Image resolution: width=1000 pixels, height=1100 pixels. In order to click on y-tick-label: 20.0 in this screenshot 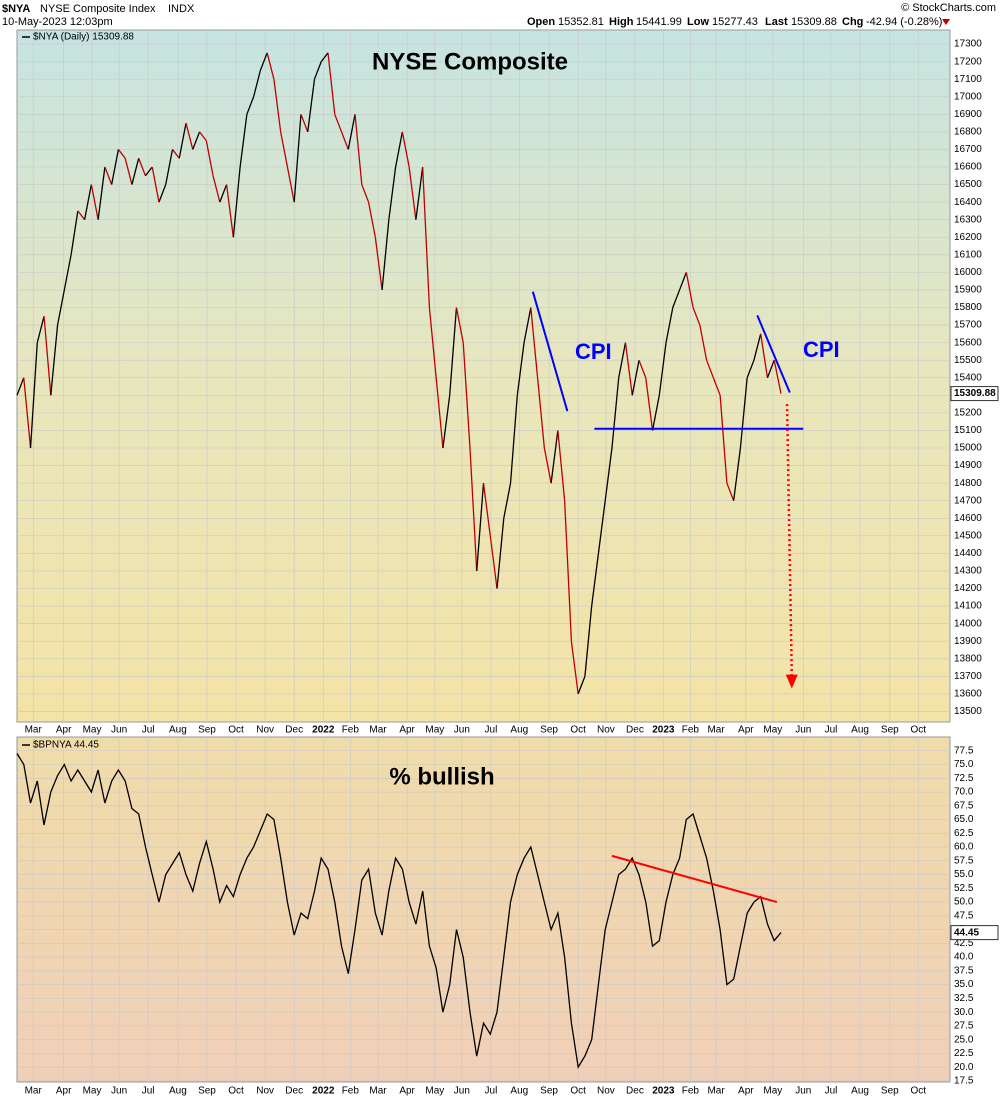, I will do `click(964, 1067)`.